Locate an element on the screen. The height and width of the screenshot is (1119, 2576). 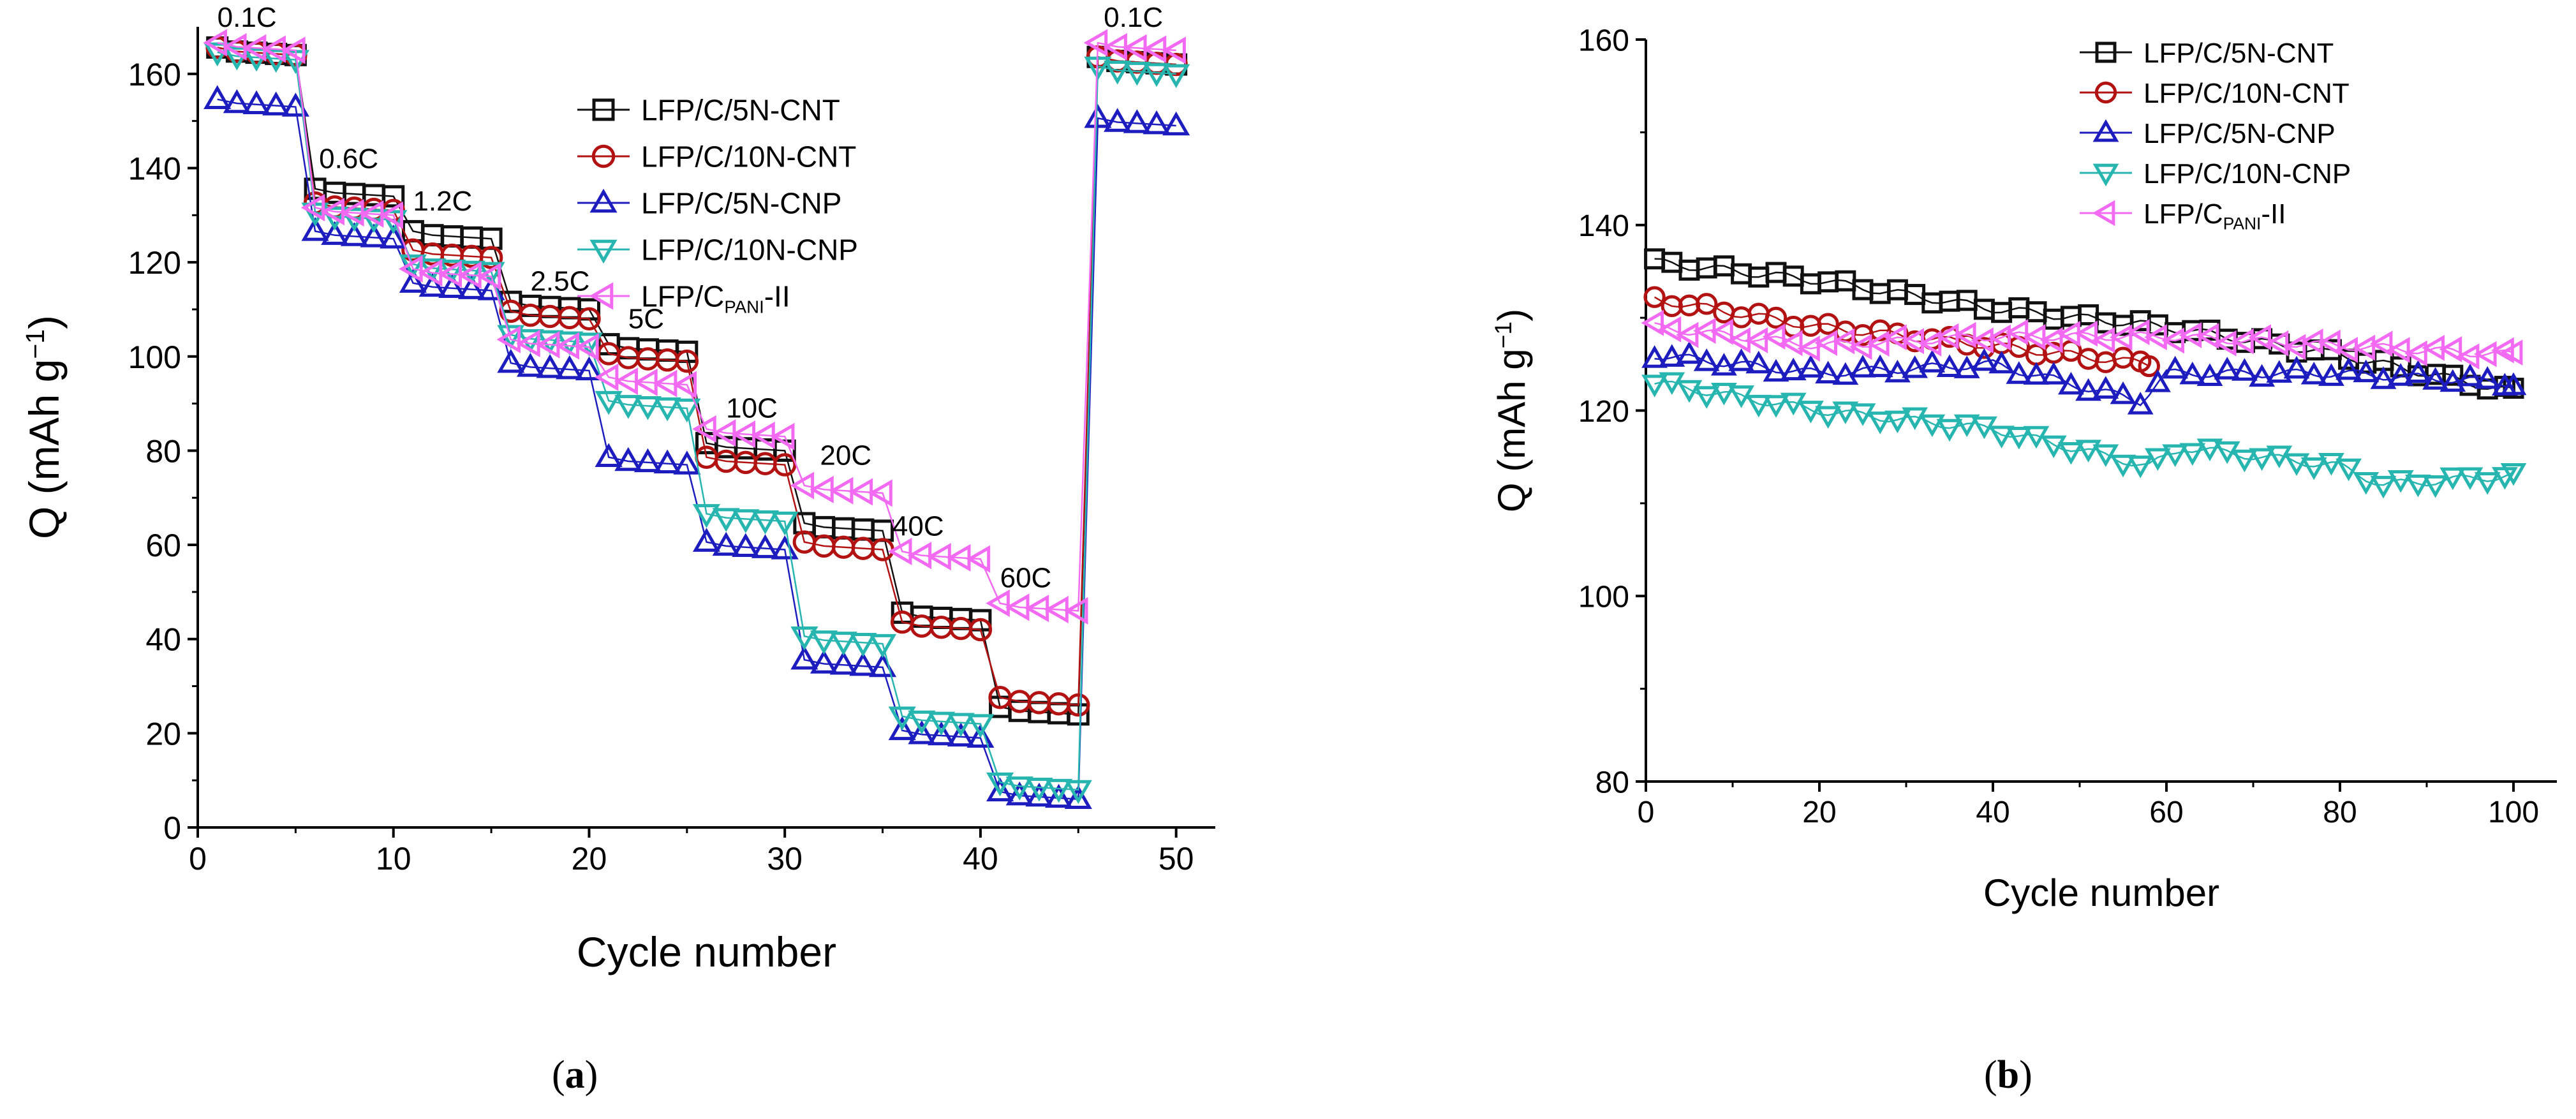
legend-label: LFP/C/10N-CNP is located at coordinates (2247, 173).